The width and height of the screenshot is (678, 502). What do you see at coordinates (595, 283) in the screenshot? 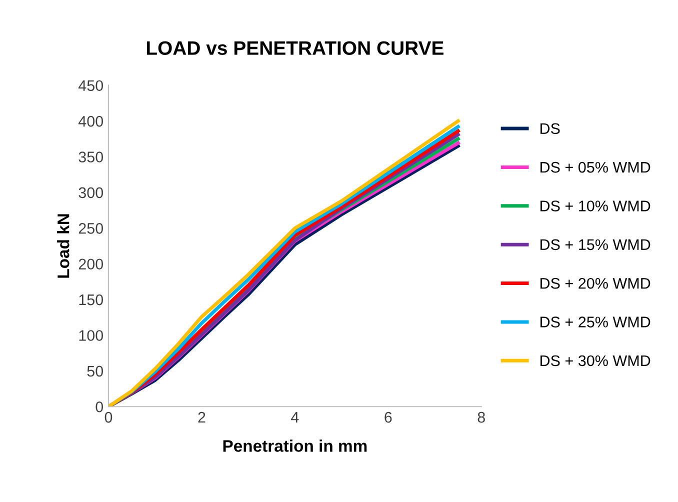
I see `legend-label: DS + 20% WMD` at bounding box center [595, 283].